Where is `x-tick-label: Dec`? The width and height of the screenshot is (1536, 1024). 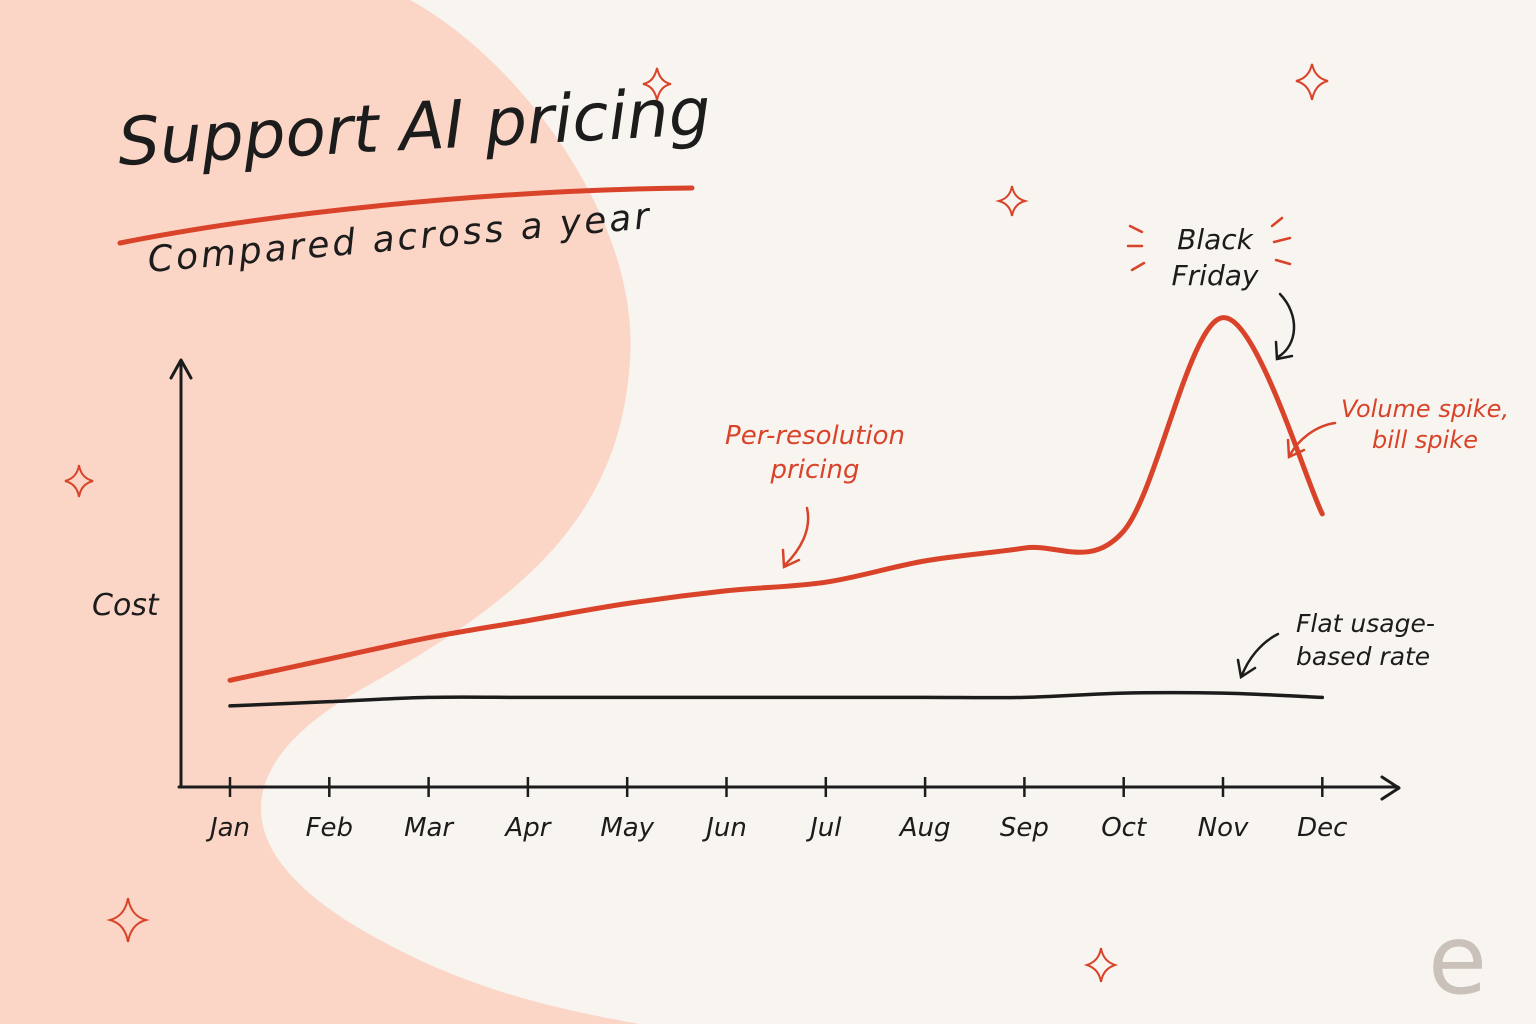 x-tick-label: Dec is located at coordinates (1322, 828).